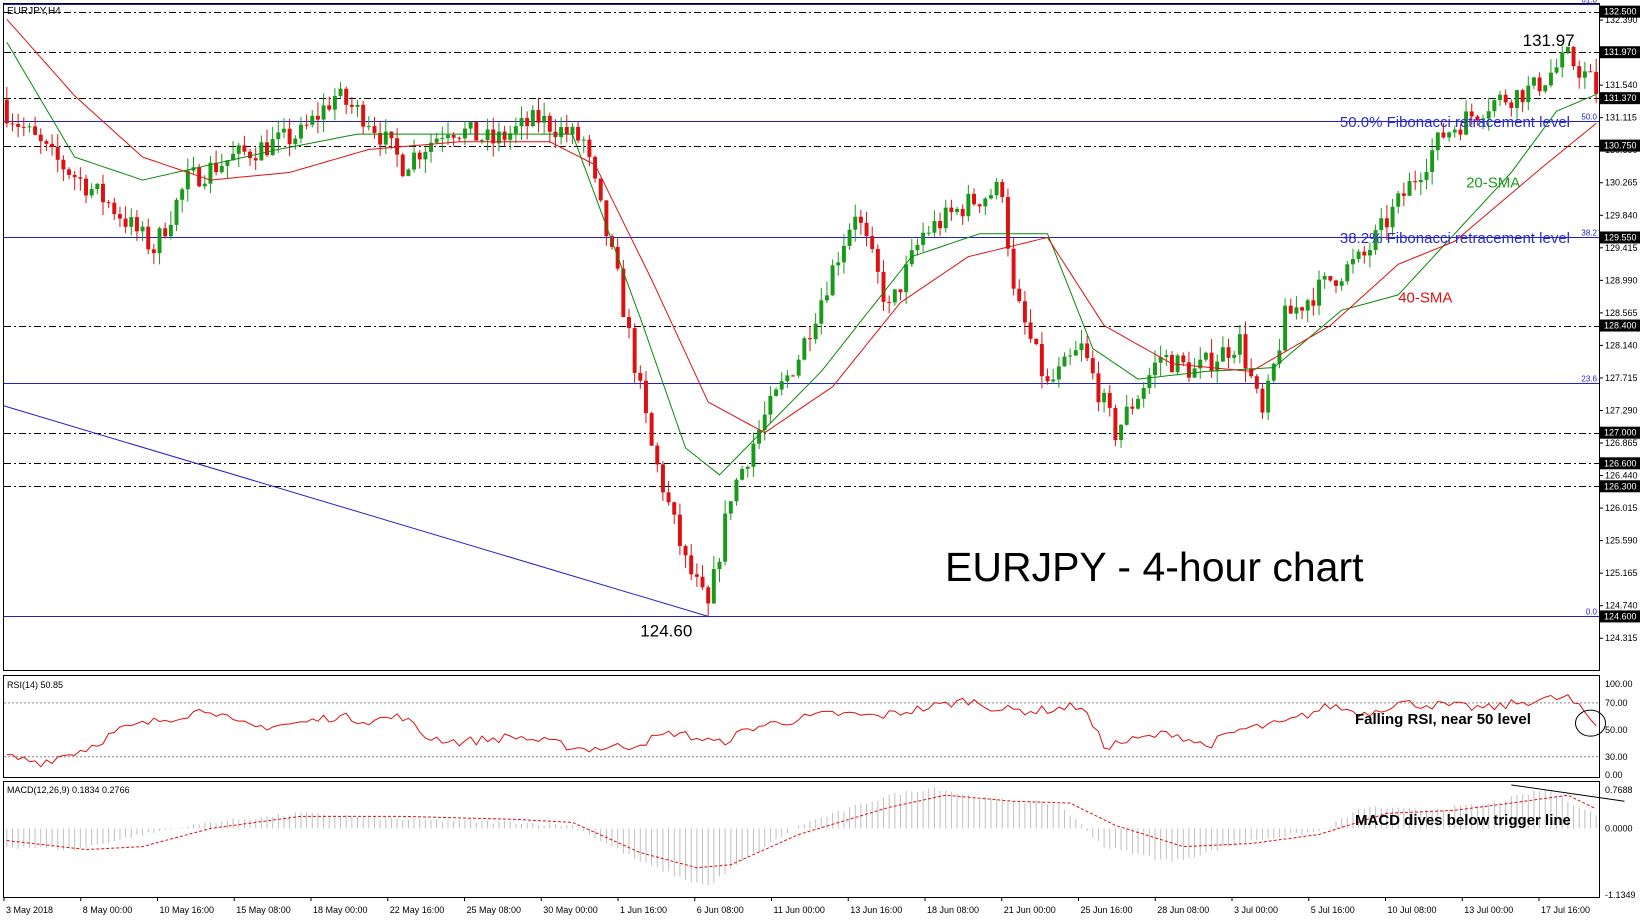  I want to click on rsi-panel-frame, so click(801, 726).